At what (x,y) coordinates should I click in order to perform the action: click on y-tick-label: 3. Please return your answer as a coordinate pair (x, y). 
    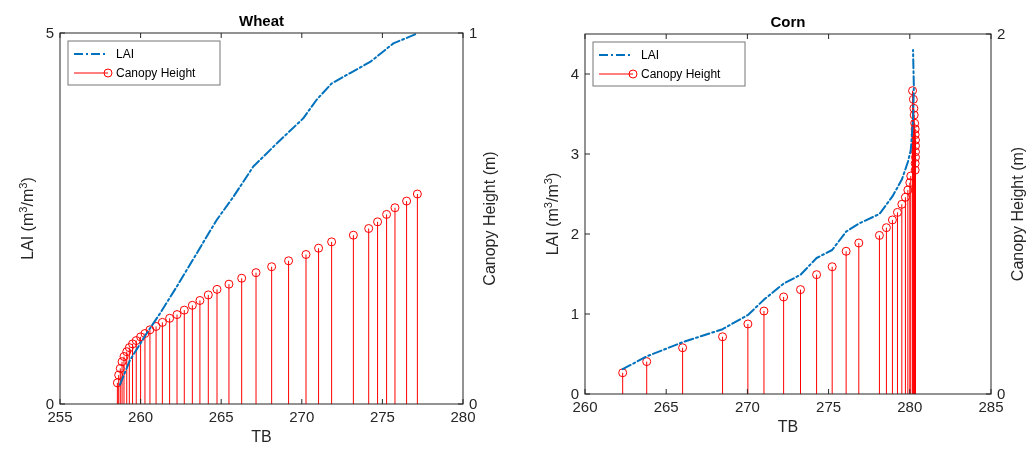
    Looking at the image, I should click on (574, 153).